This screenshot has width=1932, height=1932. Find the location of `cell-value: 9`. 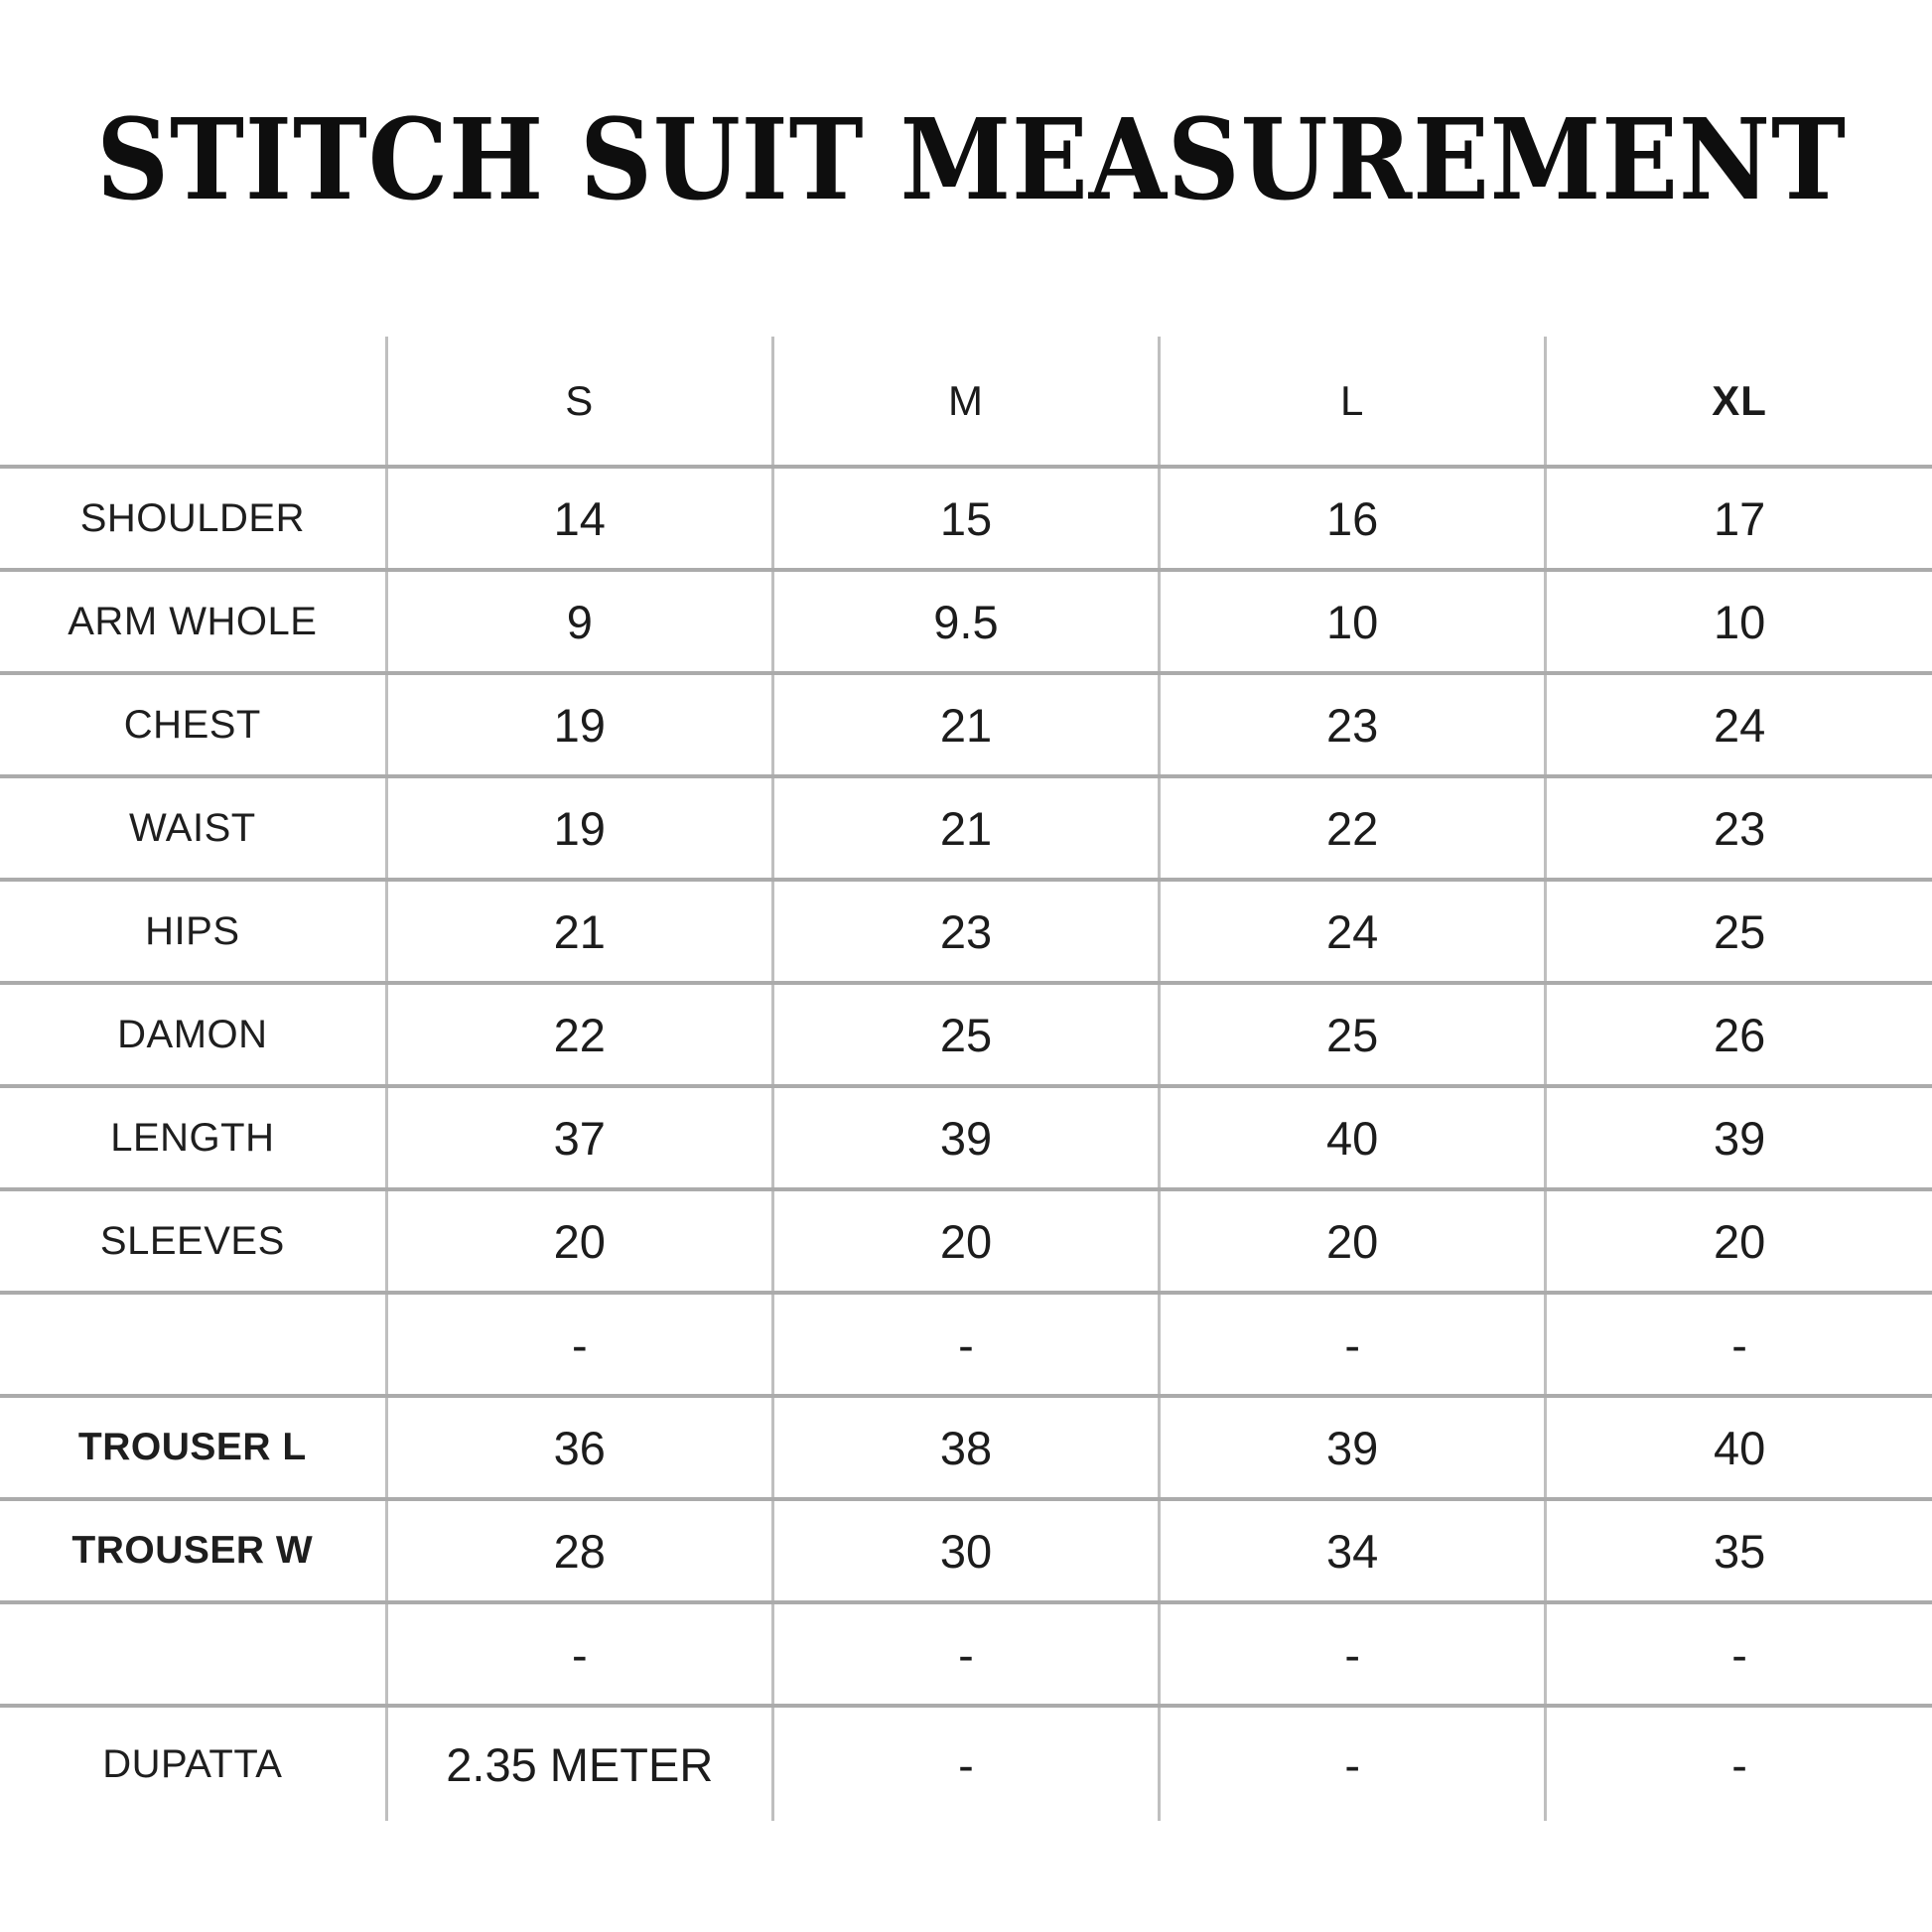

cell-value: 9 is located at coordinates (578, 621).